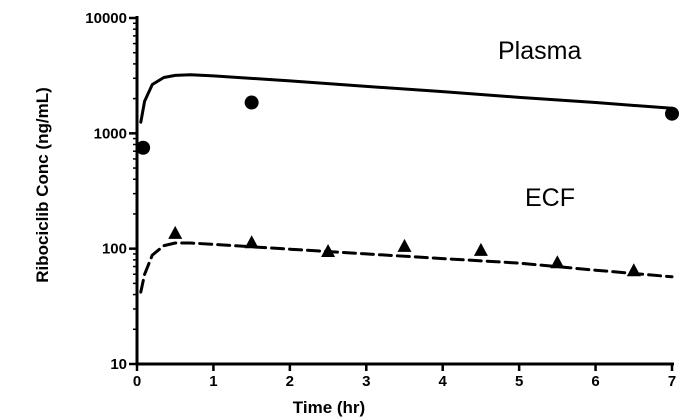 The height and width of the screenshot is (418, 679). What do you see at coordinates (114, 249) in the screenshot?
I see `y-tick-label: 100` at bounding box center [114, 249].